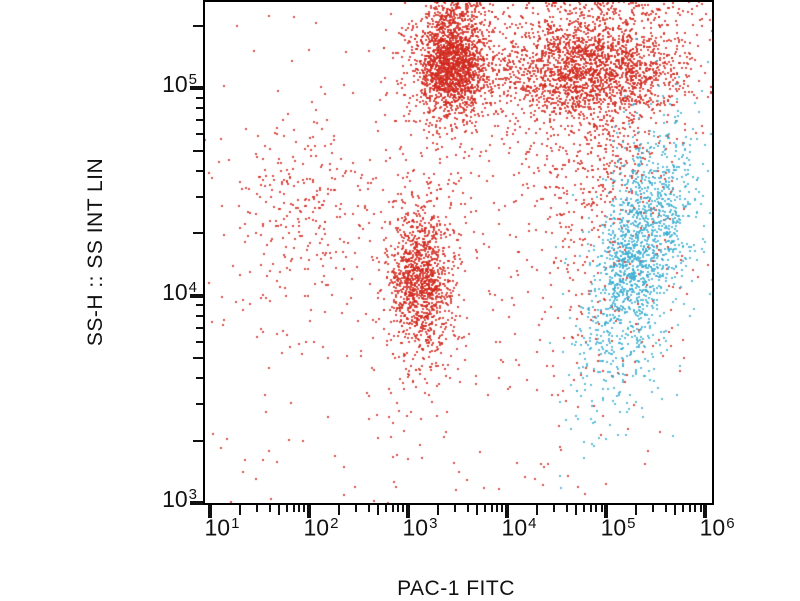  I want to click on x-tick-label: 106, so click(717, 527).